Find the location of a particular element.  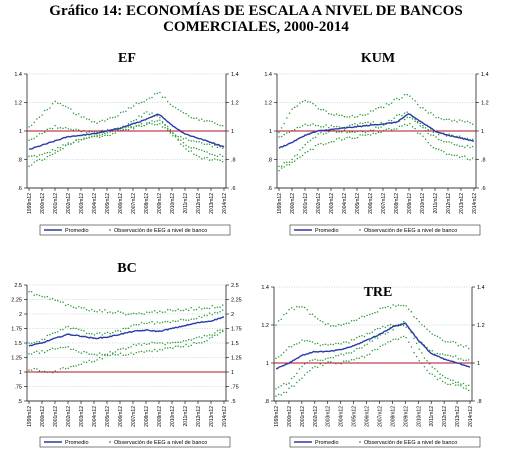

y-tick-label-right: 1.4 is located at coordinates (235, 75).